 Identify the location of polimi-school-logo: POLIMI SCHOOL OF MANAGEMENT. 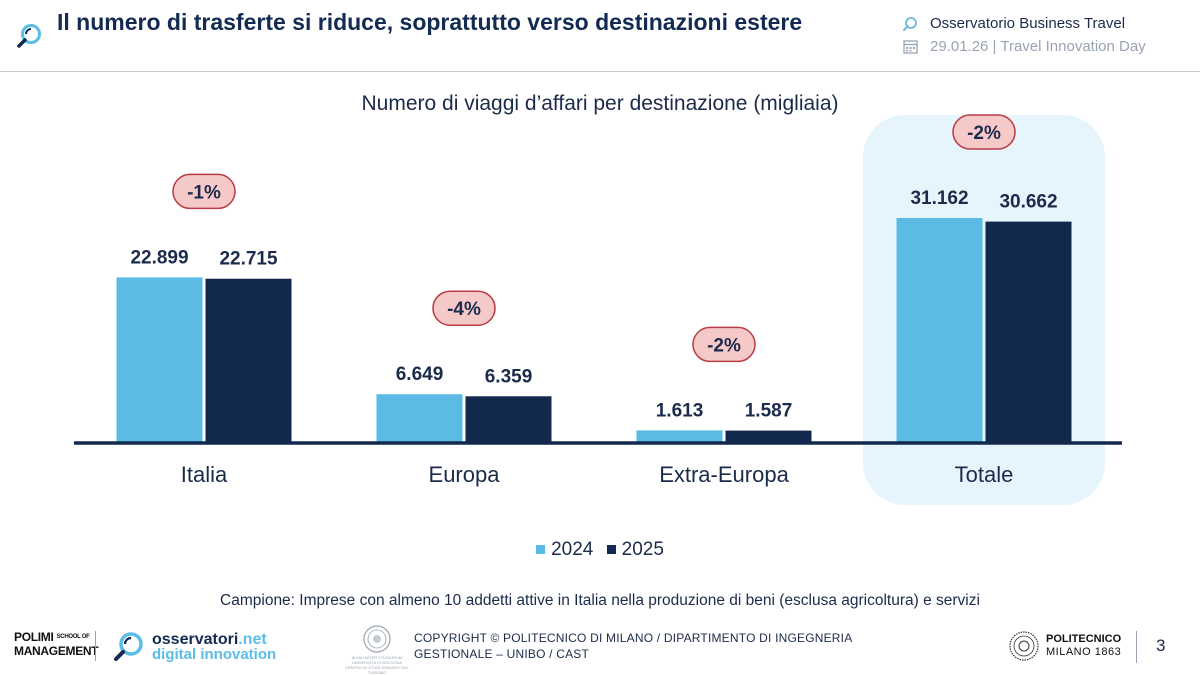
(56, 644).